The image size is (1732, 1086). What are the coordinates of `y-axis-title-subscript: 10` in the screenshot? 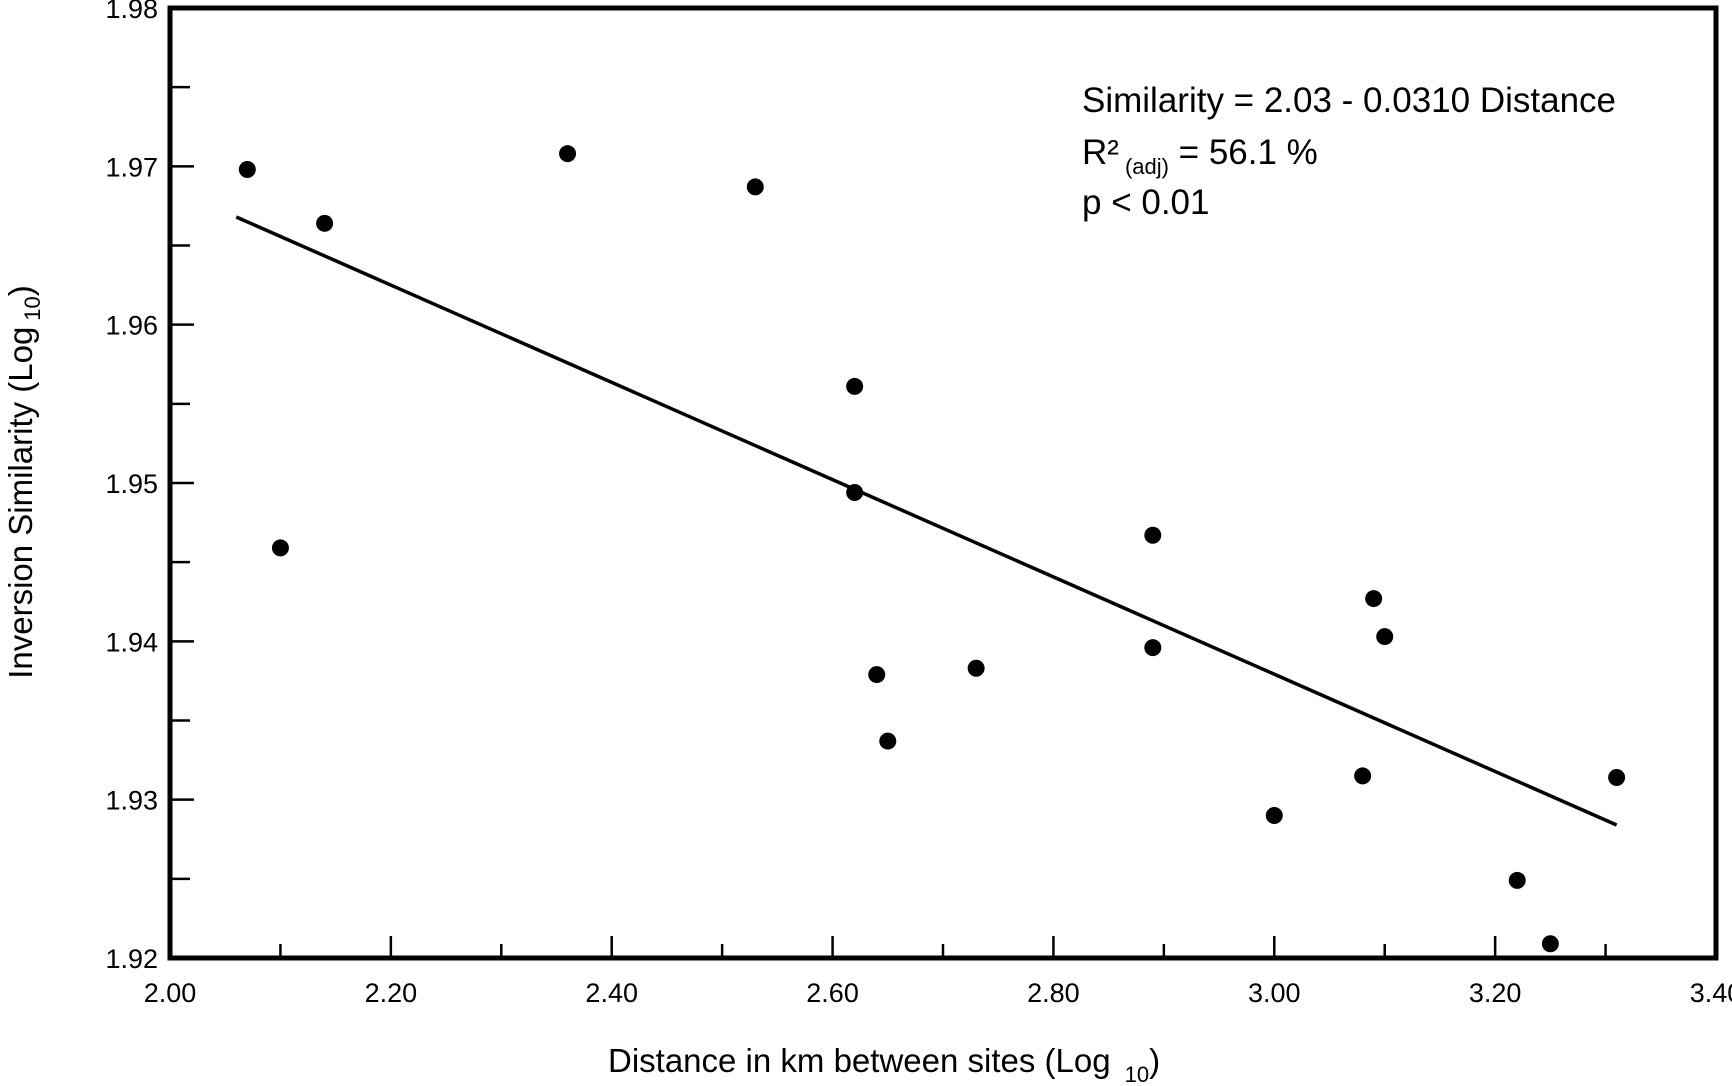 It's located at (32, 308).